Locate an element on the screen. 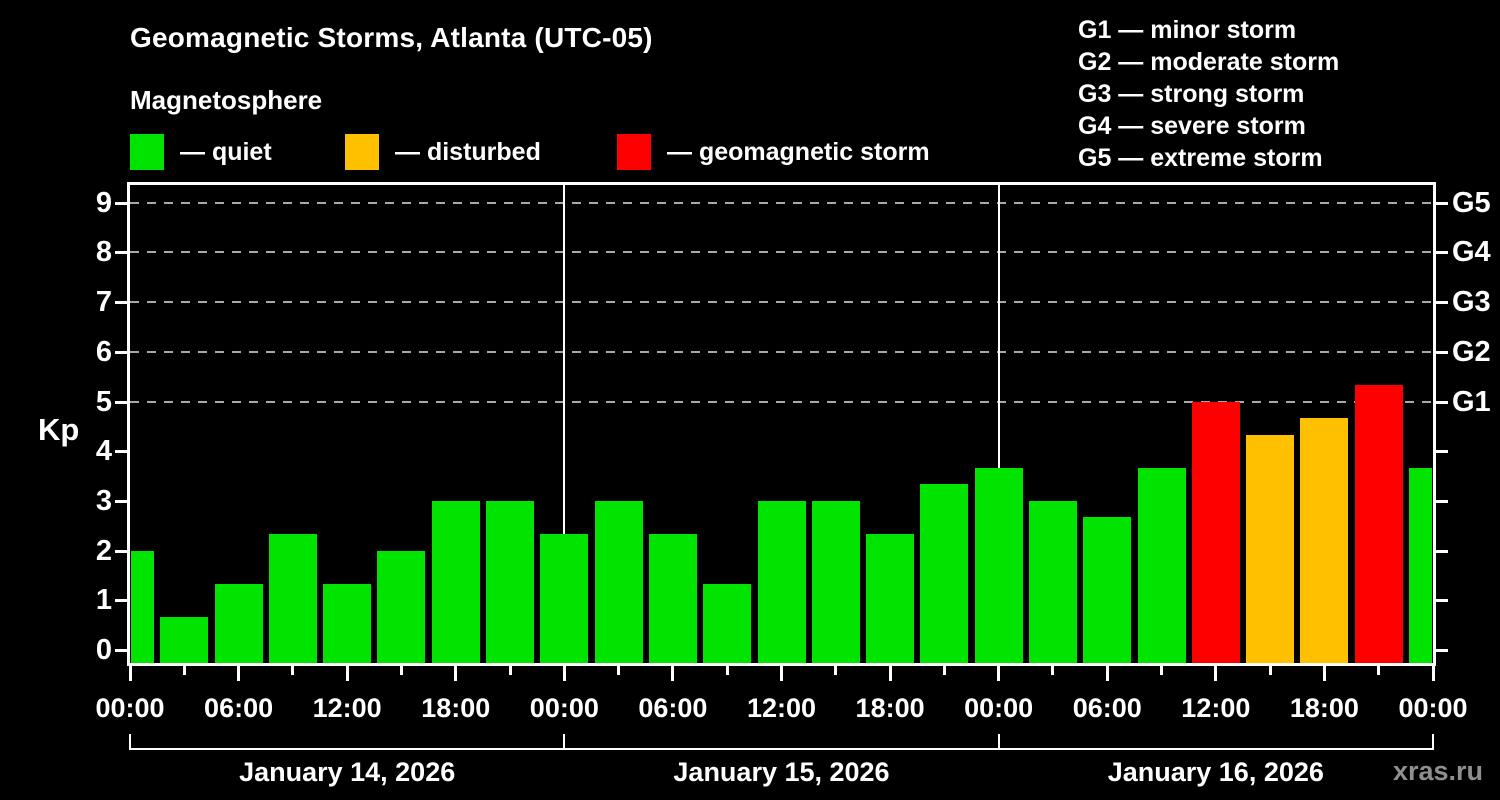 The width and height of the screenshot is (1500, 800). legend-item-storm: — geomagnetic storm is located at coordinates (773, 152).